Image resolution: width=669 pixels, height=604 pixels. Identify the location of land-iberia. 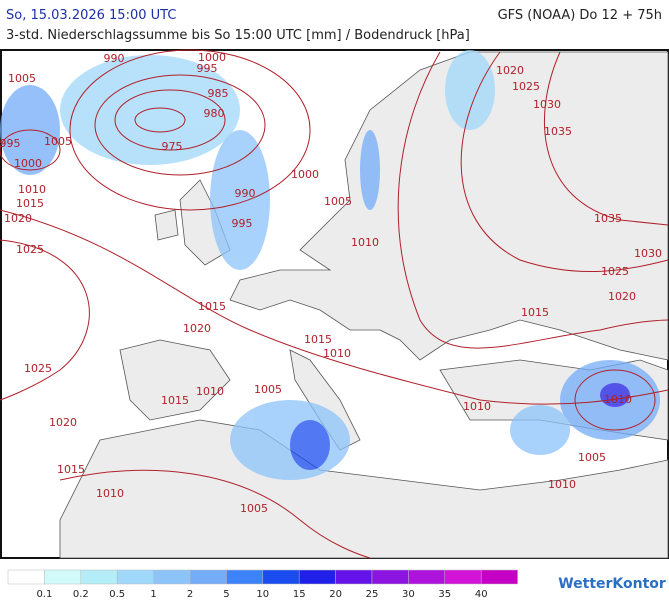
(175, 380).